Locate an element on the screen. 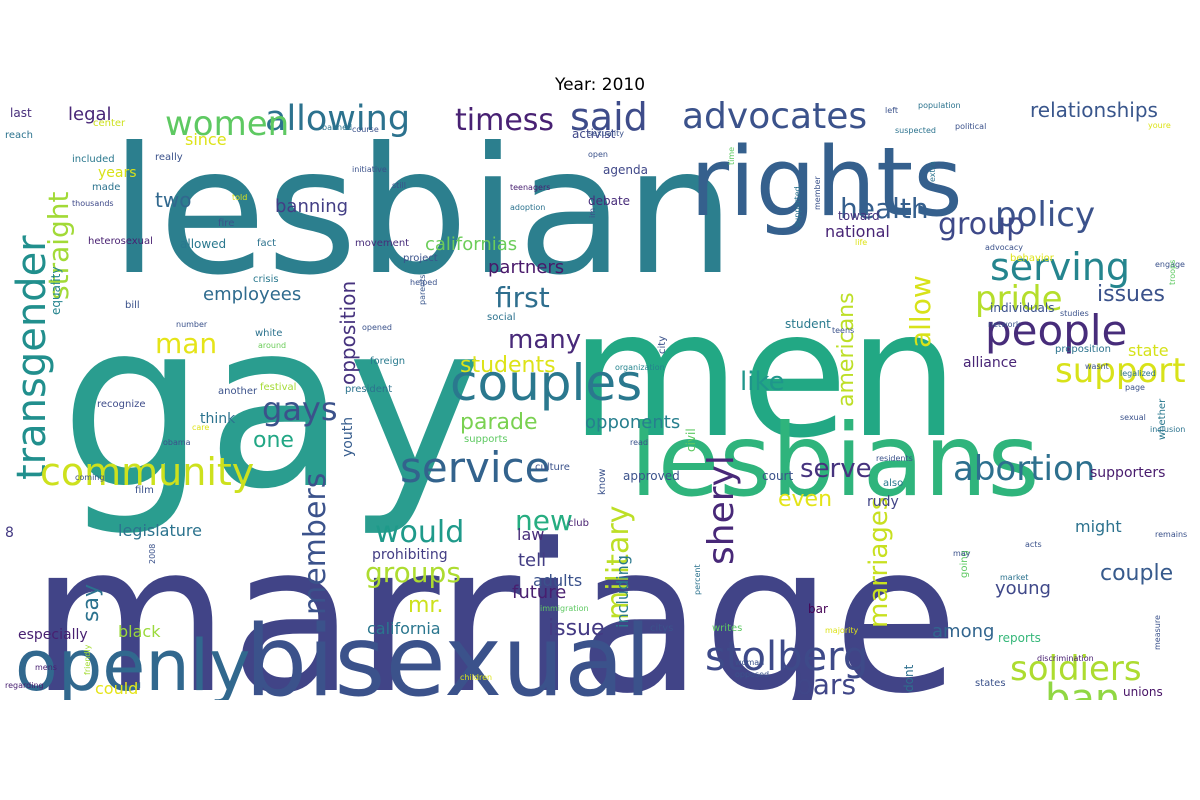 This screenshot has height=800, width=1200. word-state: state is located at coordinates (1148, 350).